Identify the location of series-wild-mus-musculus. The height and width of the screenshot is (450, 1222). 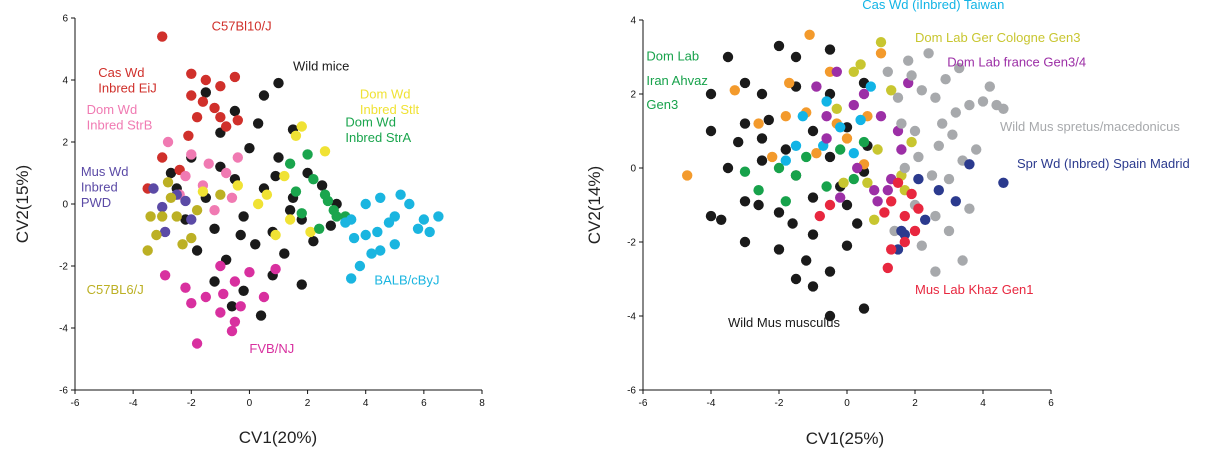
(789, 181).